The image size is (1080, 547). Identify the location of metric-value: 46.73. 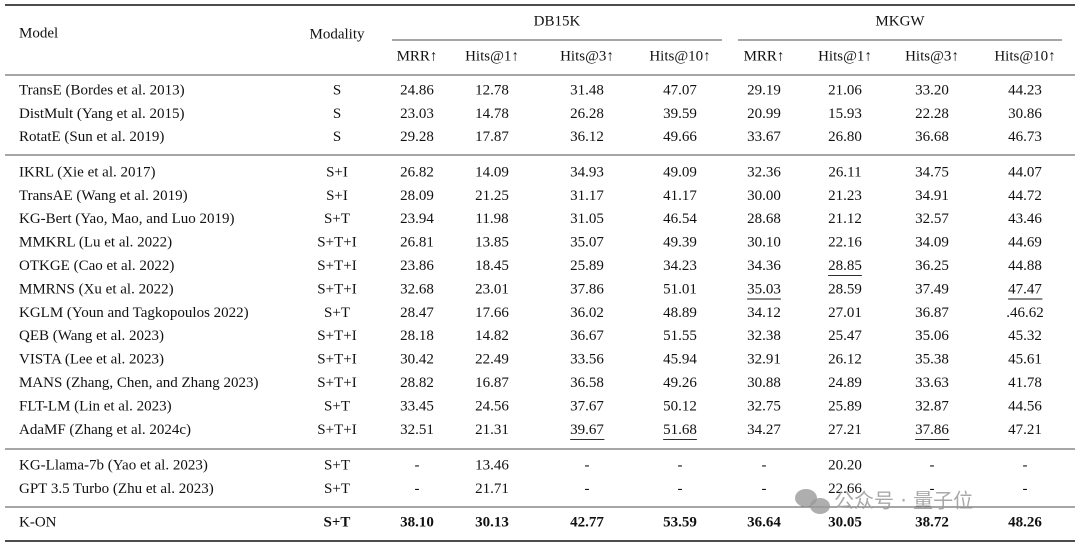
(1025, 137).